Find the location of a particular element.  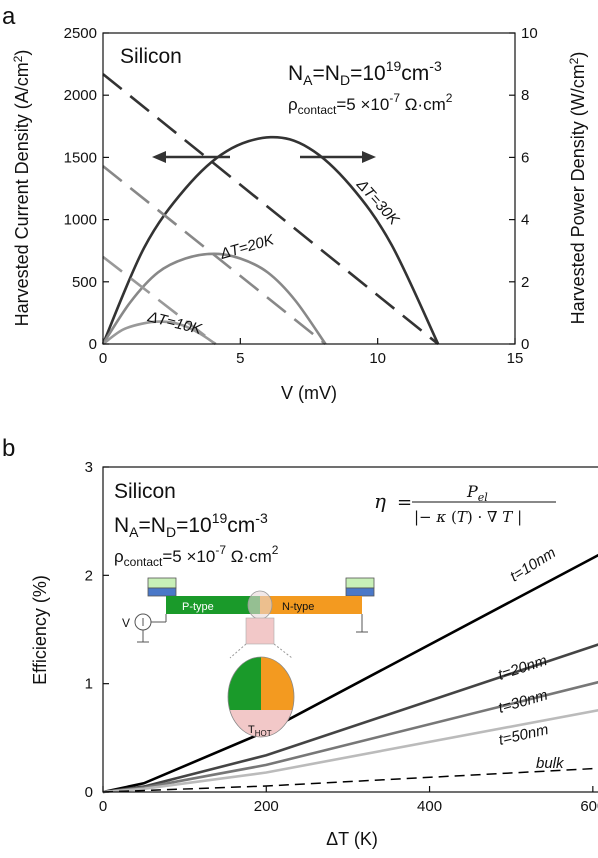

panel-a-letter: a is located at coordinates (9, 16).